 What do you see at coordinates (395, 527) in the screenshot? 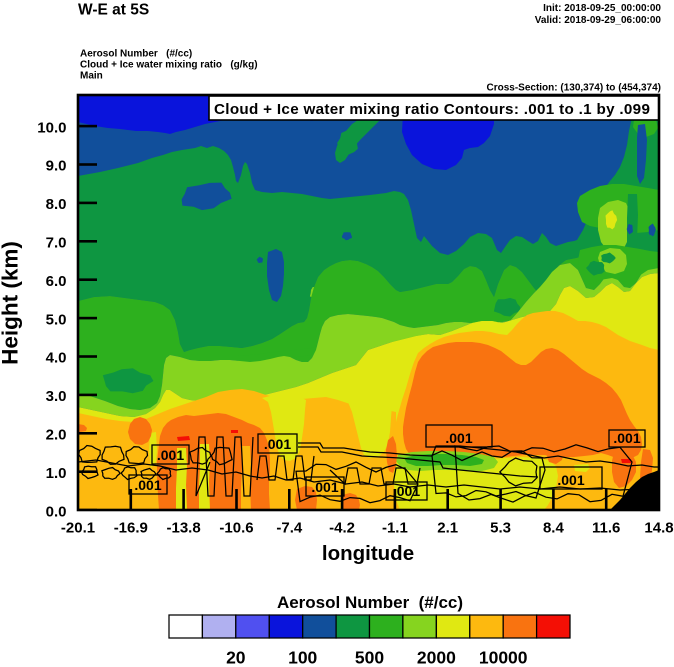
I see `svg-text: -1.1` at bounding box center [395, 527].